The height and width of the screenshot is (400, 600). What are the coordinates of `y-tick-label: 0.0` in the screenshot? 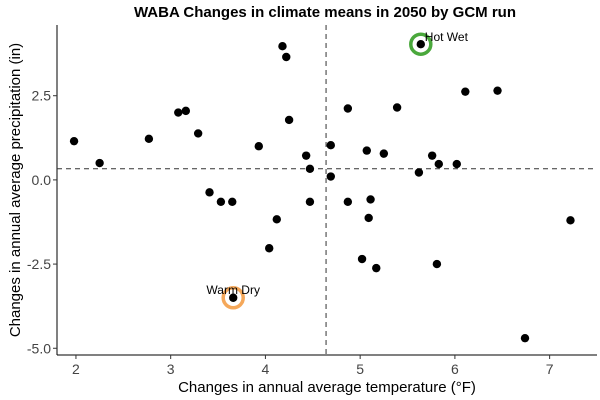 It's located at (42, 180).